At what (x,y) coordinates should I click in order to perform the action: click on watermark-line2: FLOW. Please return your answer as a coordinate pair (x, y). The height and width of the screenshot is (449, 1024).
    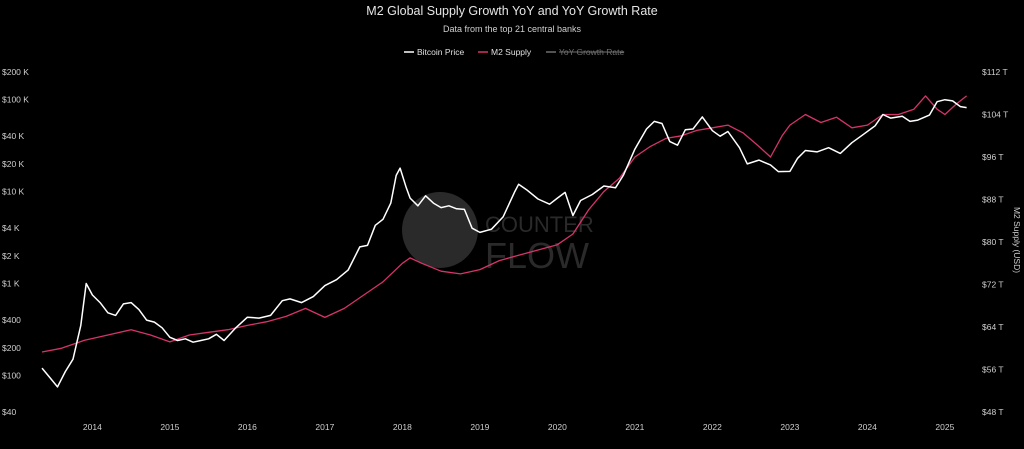
    Looking at the image, I should click on (537, 255).